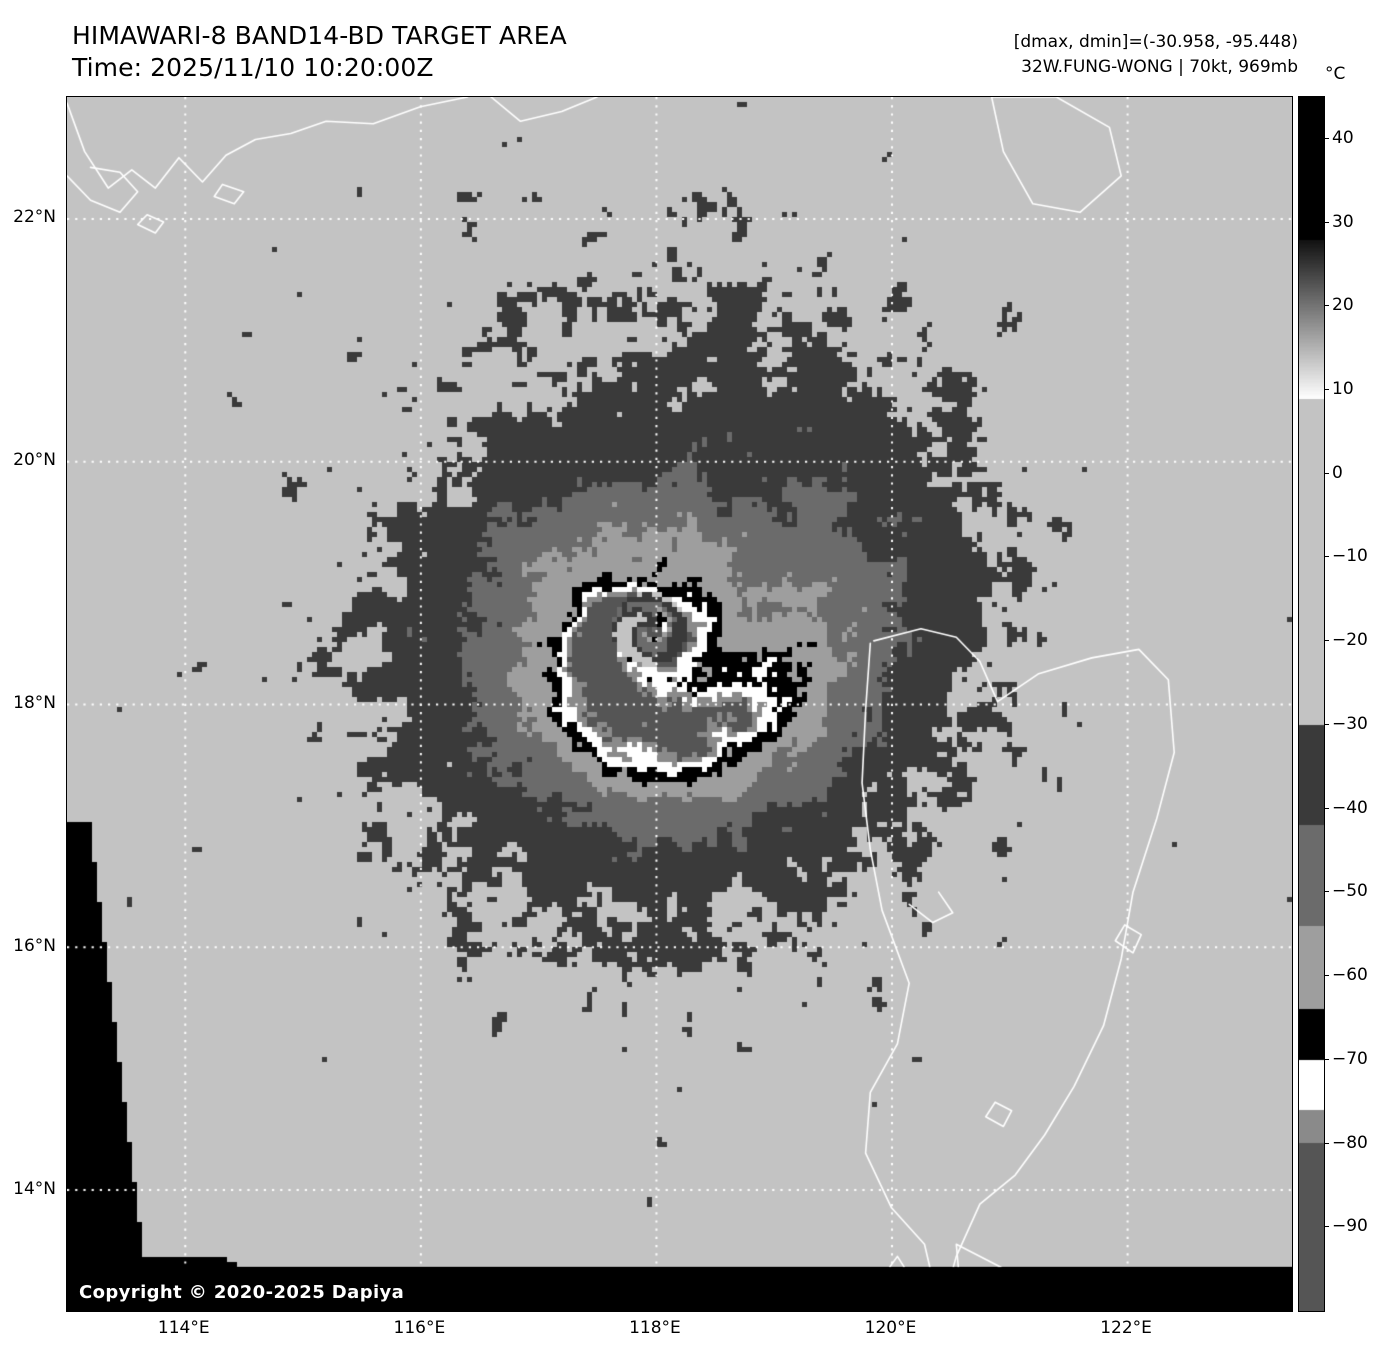 The image size is (1390, 1359). I want to click on colorbar-tickmark--60, so click(1326, 976).